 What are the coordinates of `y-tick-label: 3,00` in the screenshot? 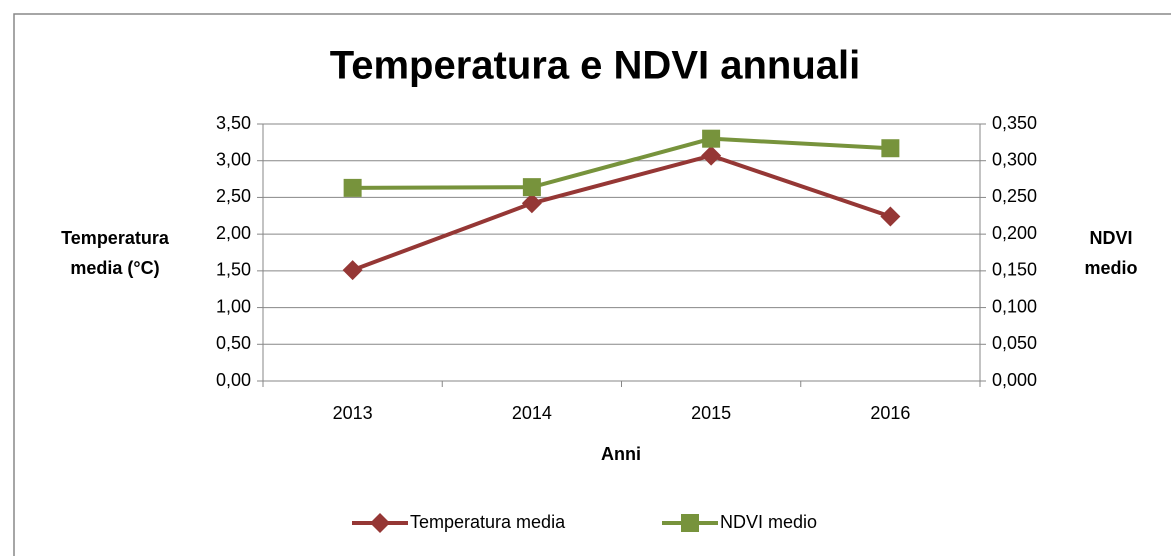 It's located at (233, 159).